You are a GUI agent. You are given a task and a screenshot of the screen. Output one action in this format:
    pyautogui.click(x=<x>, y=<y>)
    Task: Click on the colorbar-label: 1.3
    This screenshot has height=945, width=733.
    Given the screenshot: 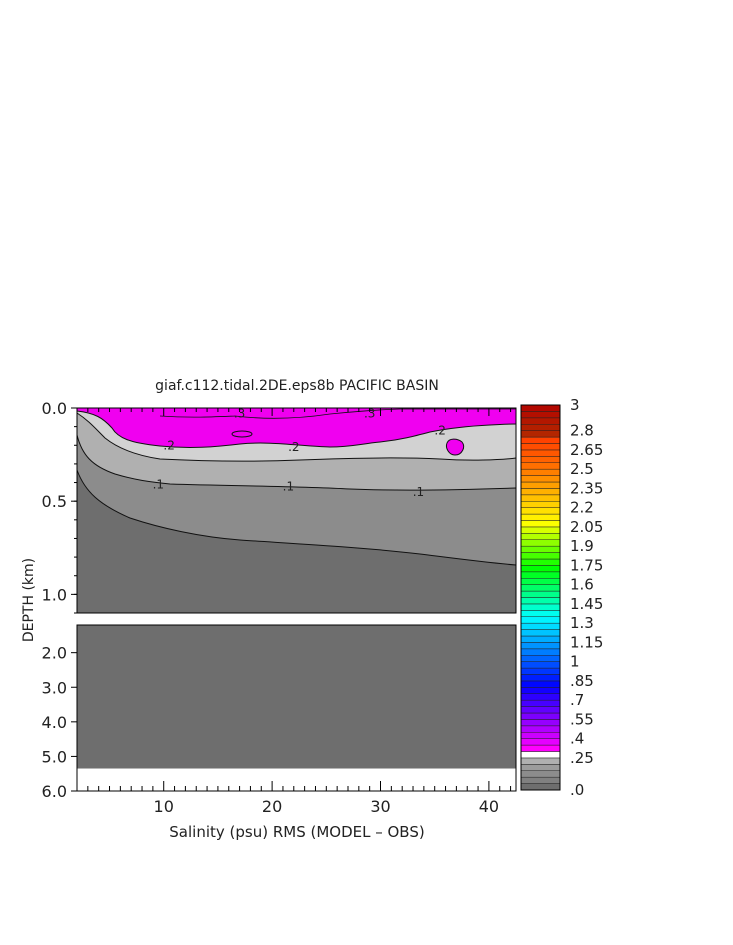 What is the action you would take?
    pyautogui.click(x=582, y=623)
    